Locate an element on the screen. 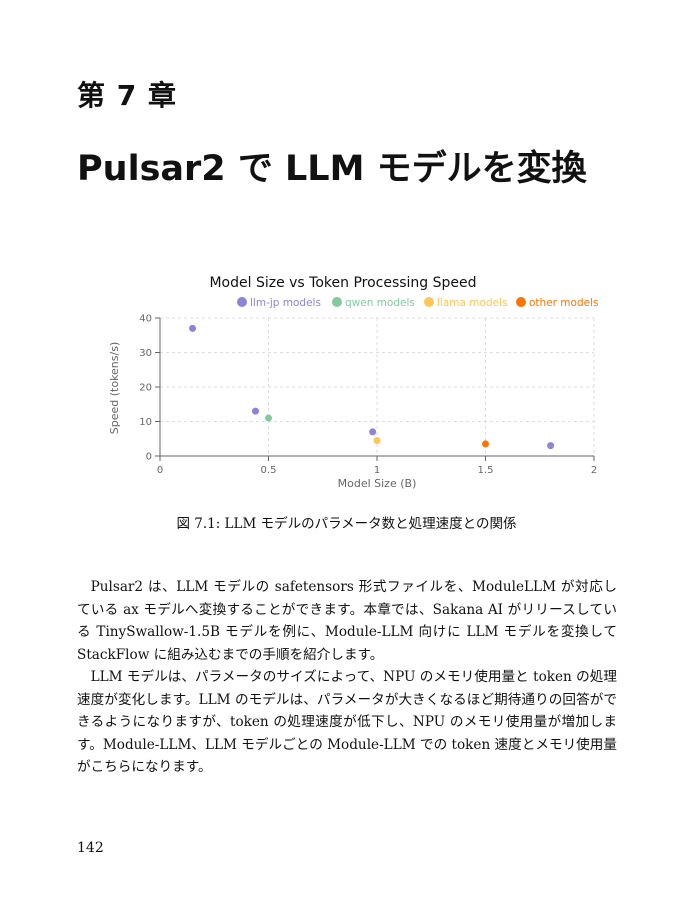  chart-grid is located at coordinates (377, 387).